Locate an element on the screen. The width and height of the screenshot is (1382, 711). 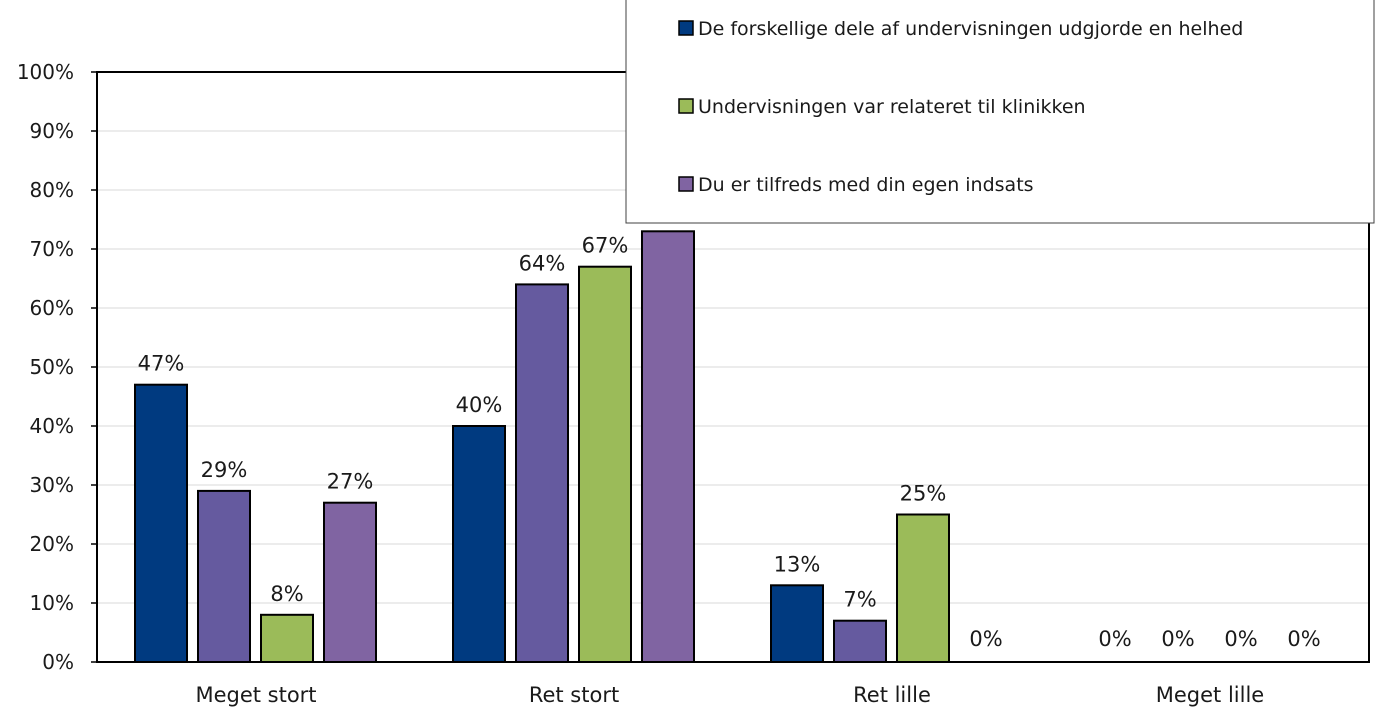
y-tick-label: 40% is located at coordinates (52, 426).